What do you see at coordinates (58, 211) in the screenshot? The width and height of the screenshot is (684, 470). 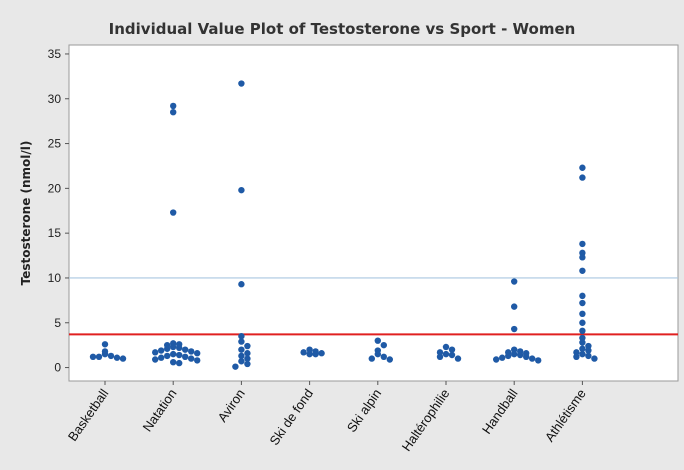 I see `y-axis: 0 5 10 15 20 25 30 35` at bounding box center [58, 211].